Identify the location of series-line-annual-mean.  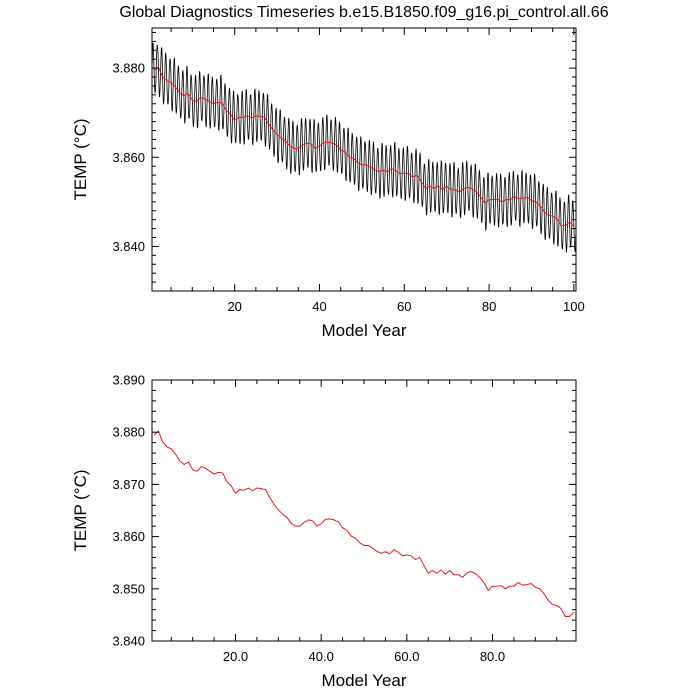
(364, 146).